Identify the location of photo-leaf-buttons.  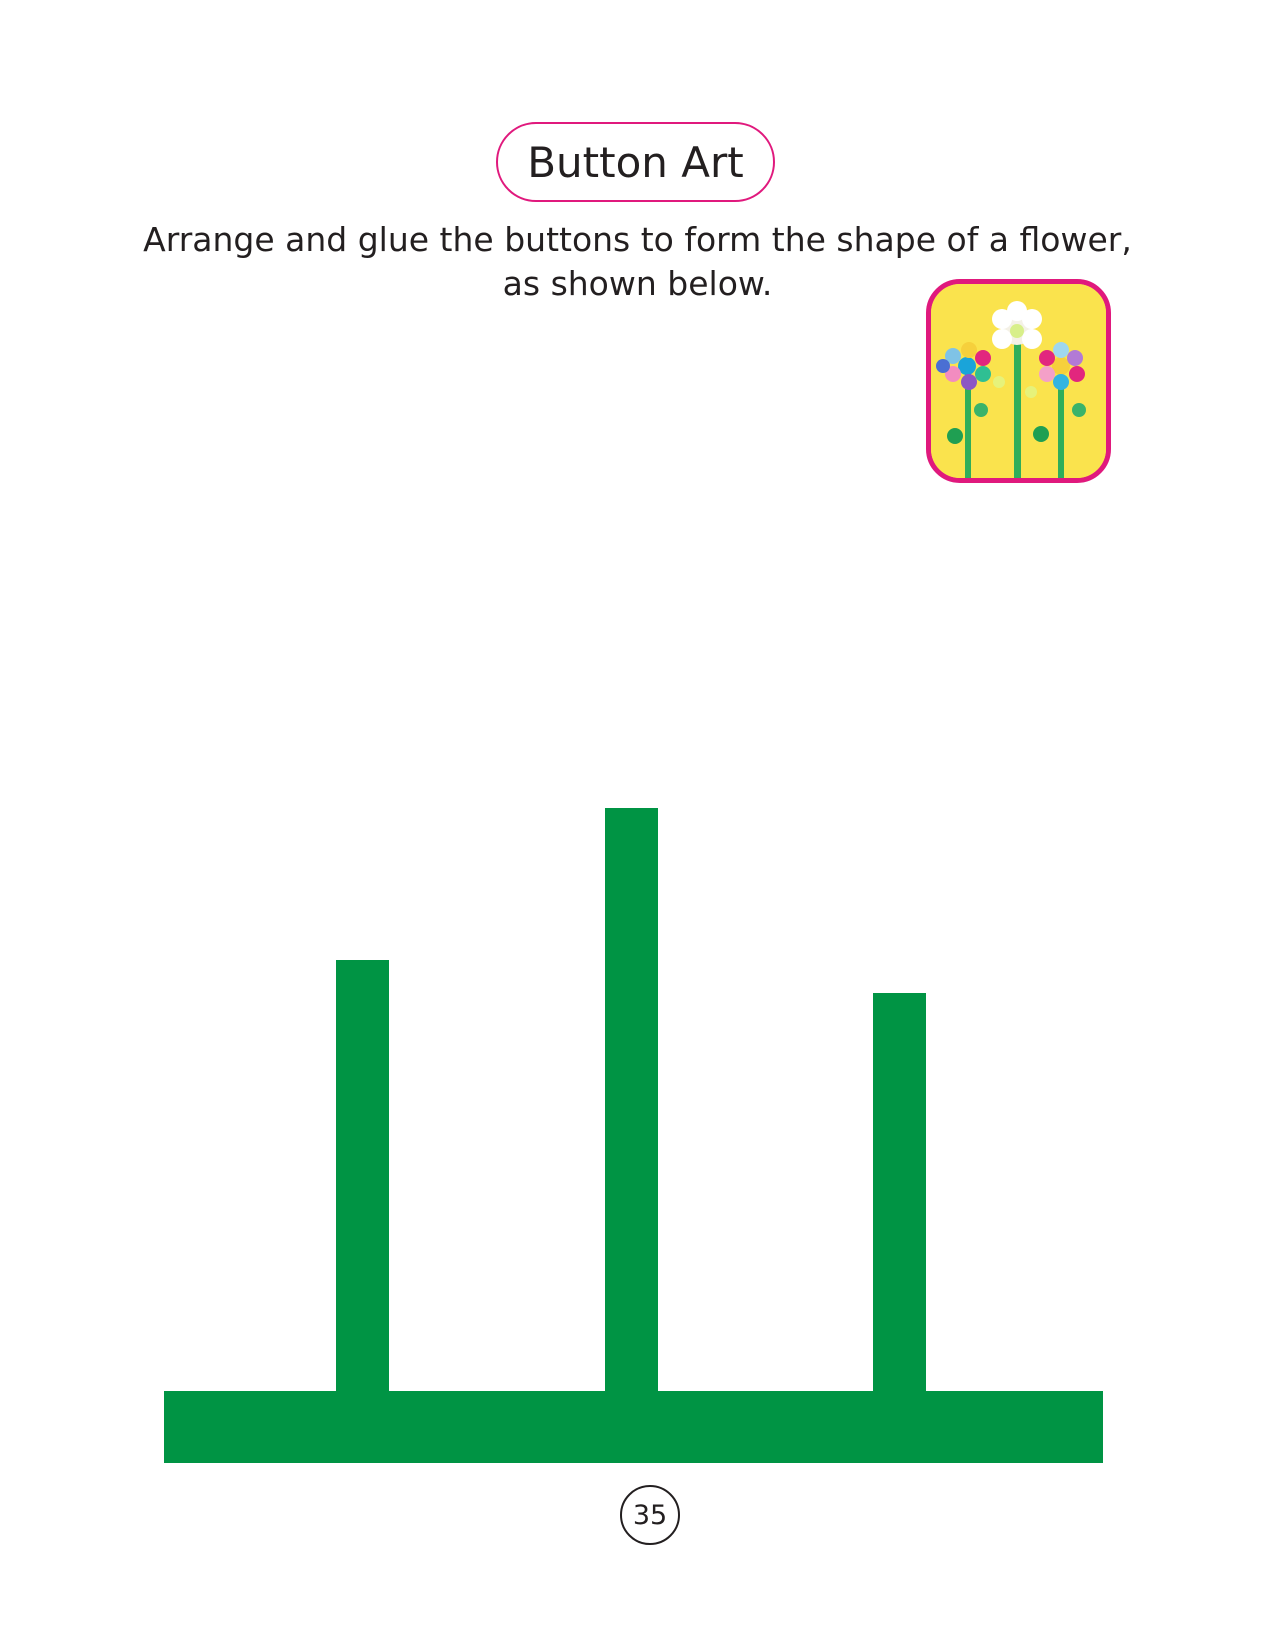
(1016, 410).